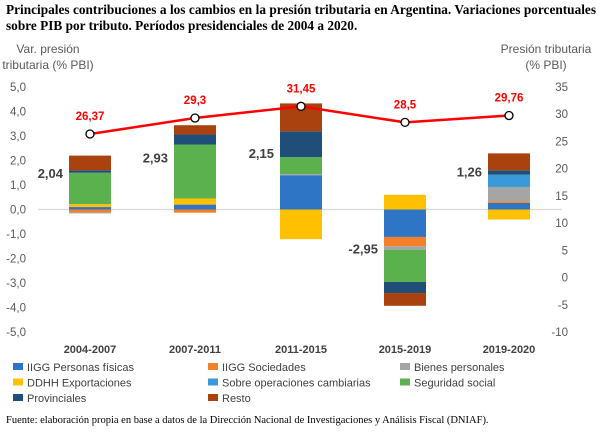 The height and width of the screenshot is (440, 600). I want to click on line-value-label: 29,76, so click(509, 99).